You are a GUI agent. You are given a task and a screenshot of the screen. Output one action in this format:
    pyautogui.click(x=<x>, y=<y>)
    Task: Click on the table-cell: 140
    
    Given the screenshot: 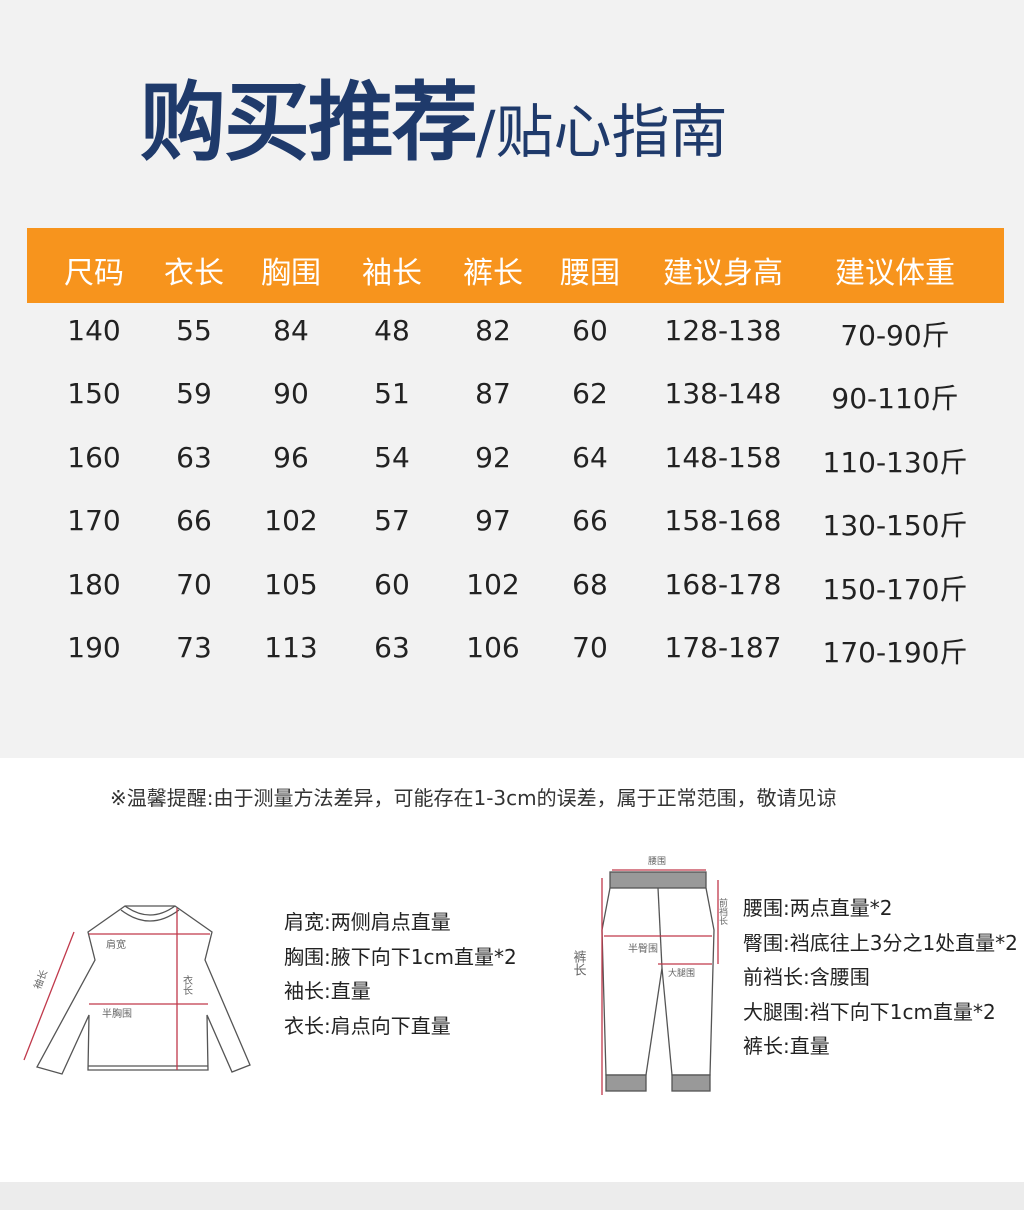 What is the action you would take?
    pyautogui.click(x=94, y=330)
    